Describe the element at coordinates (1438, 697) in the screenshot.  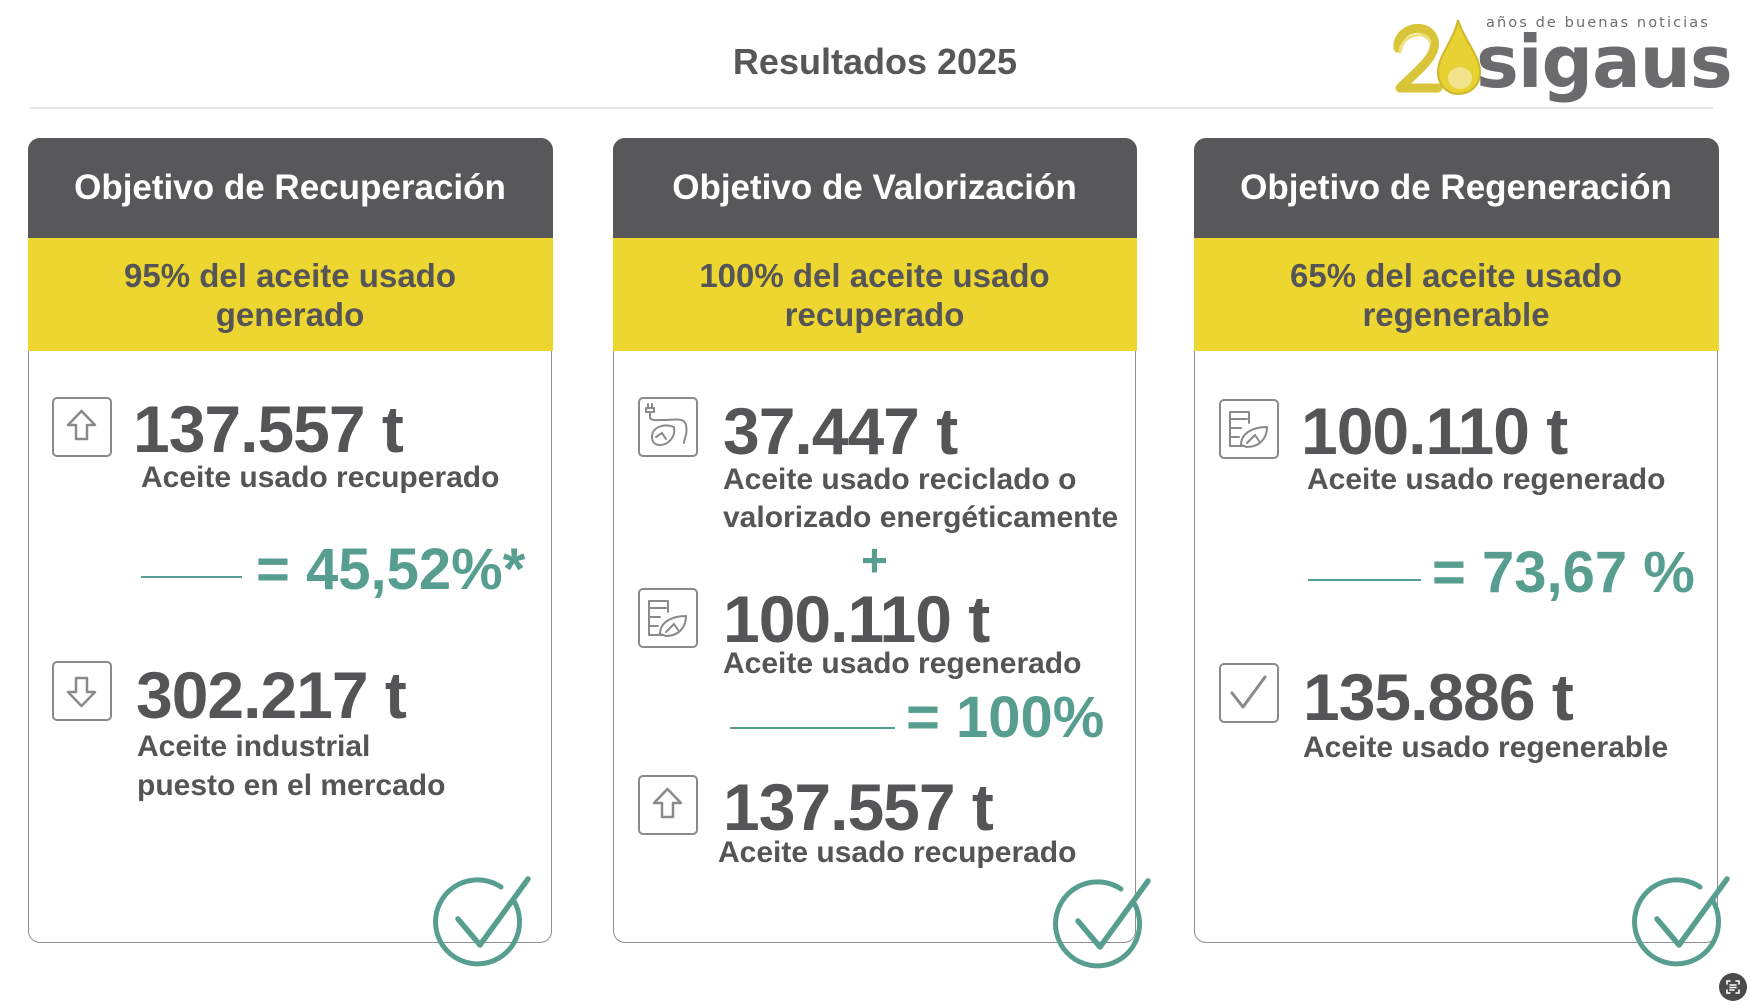
I see `value-regenerable: 135.886 t` at that location.